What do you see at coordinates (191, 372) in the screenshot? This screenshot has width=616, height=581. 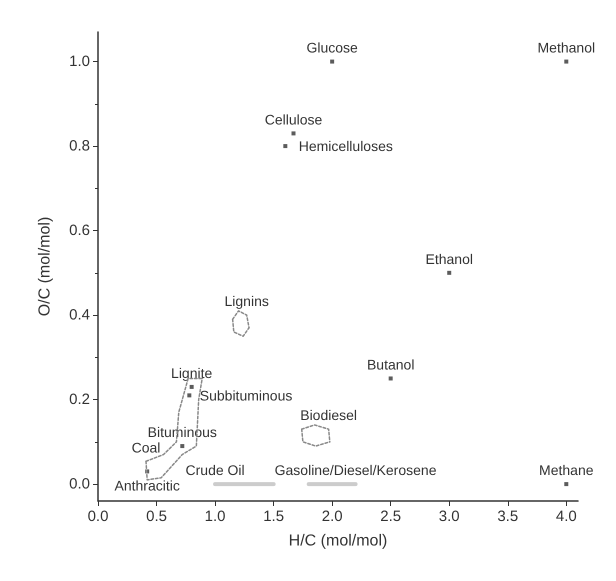 I see `annotation: Lignite` at bounding box center [191, 372].